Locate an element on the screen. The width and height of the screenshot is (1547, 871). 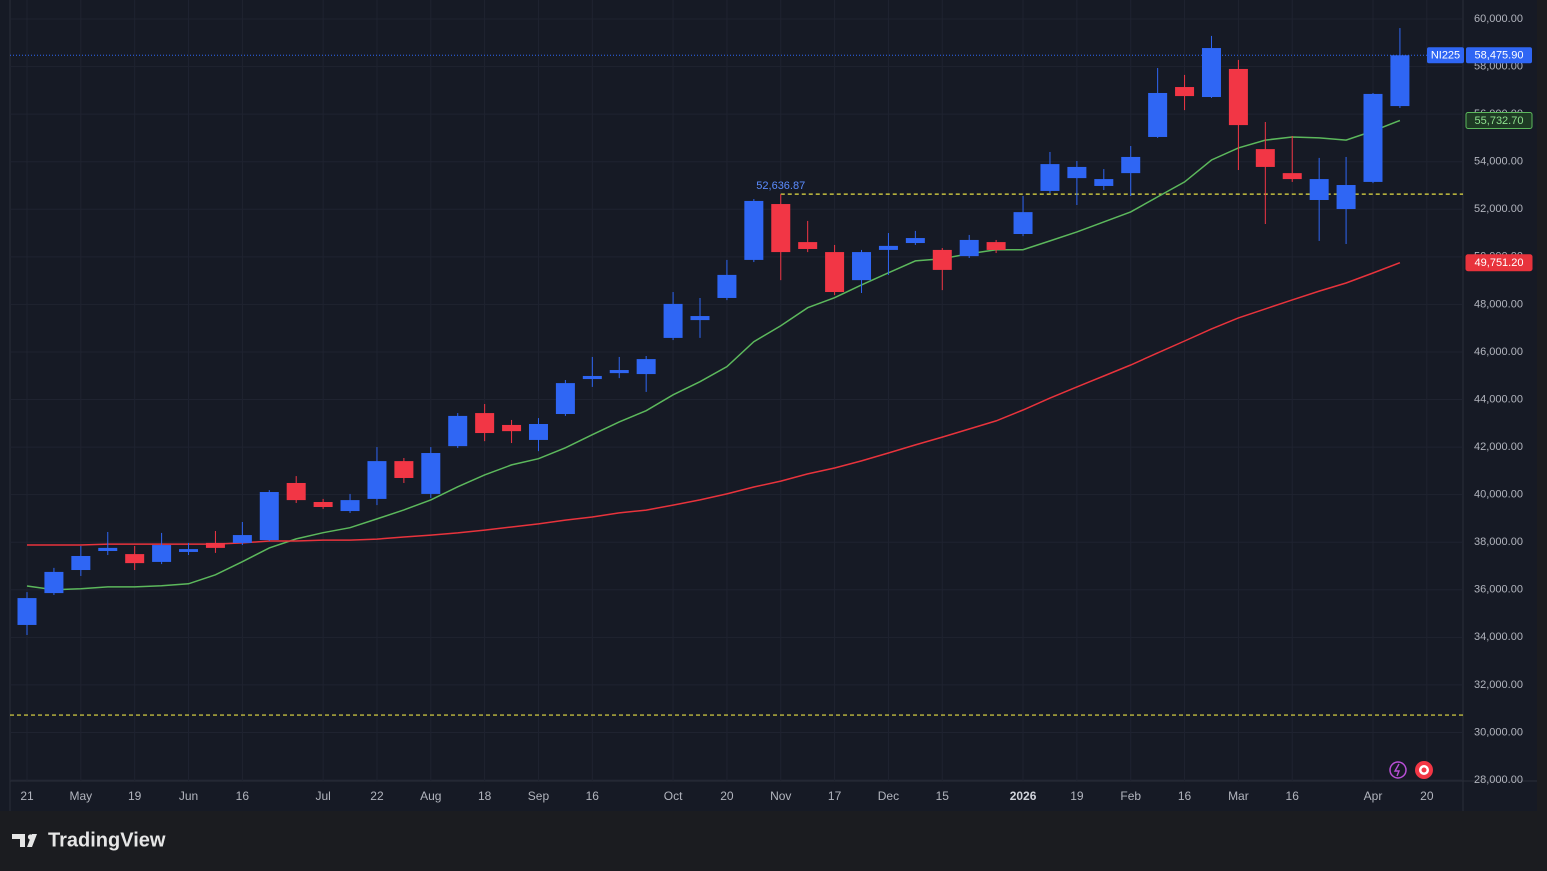
x-tick-label: 18 is located at coordinates (485, 796).